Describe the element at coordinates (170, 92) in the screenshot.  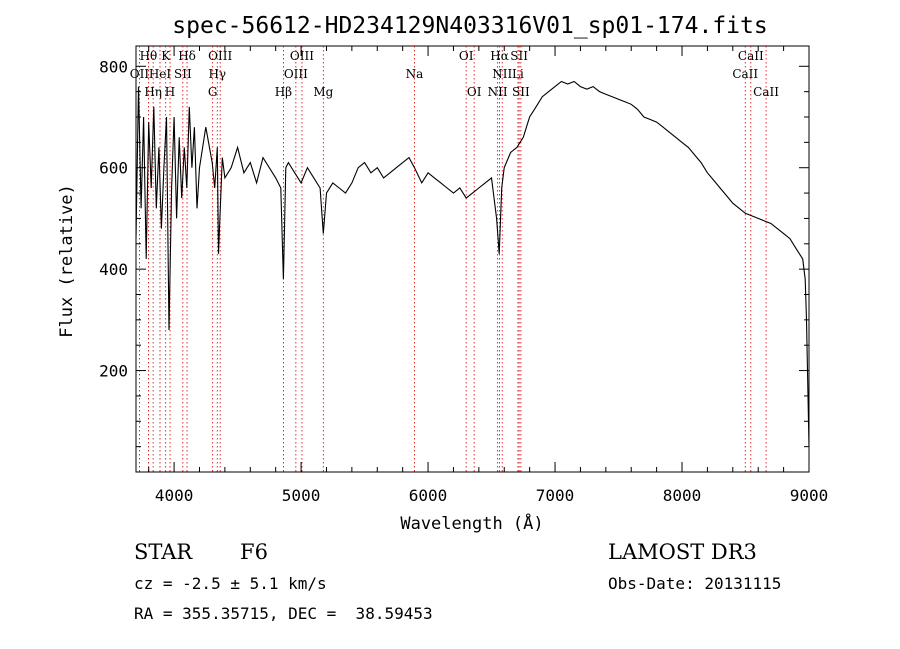
I see `spectral-line-label: H` at that location.